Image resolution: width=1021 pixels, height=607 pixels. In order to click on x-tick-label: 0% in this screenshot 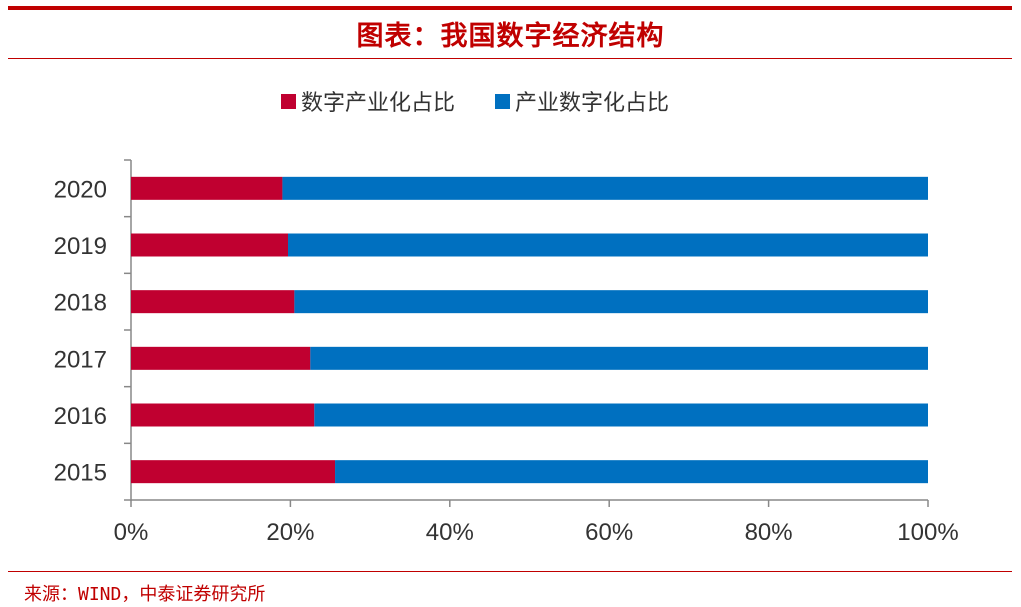, I will do `click(131, 532)`.